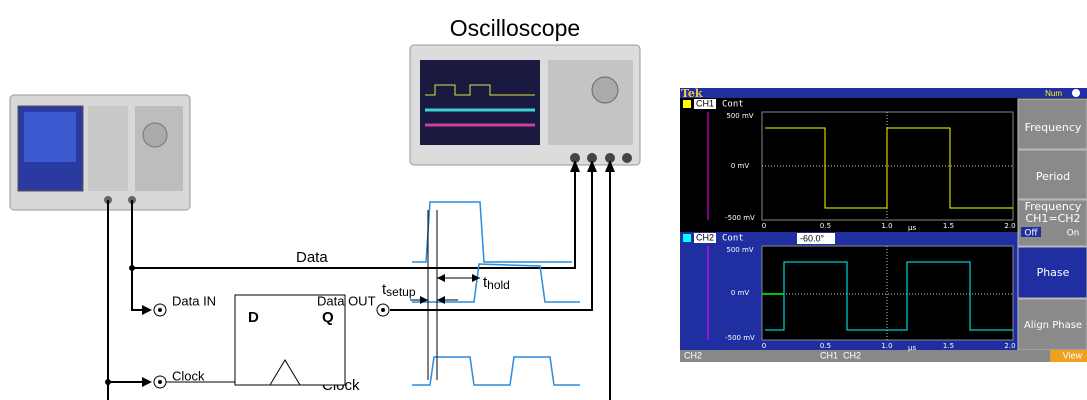 Image resolution: width=1087 pixels, height=400 pixels. What do you see at coordinates (764, 226) in the screenshot?
I see `x-axis-label: 0` at bounding box center [764, 226].